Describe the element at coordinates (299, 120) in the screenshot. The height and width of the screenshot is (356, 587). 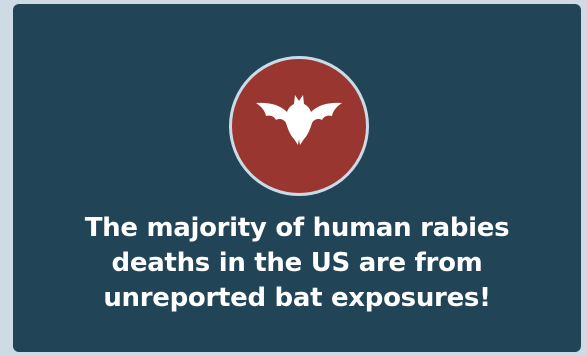
I see `bat-icon` at that location.